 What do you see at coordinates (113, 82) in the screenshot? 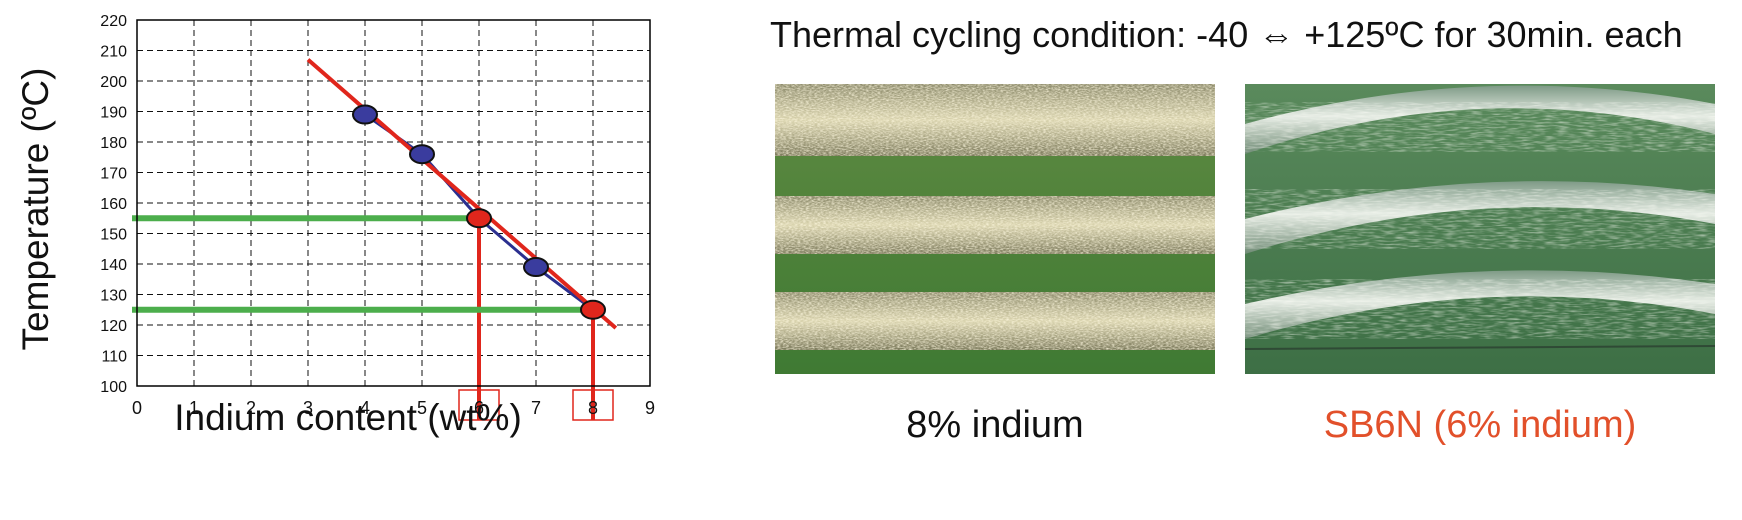
I see `y-tick-label: 200` at bounding box center [113, 82].